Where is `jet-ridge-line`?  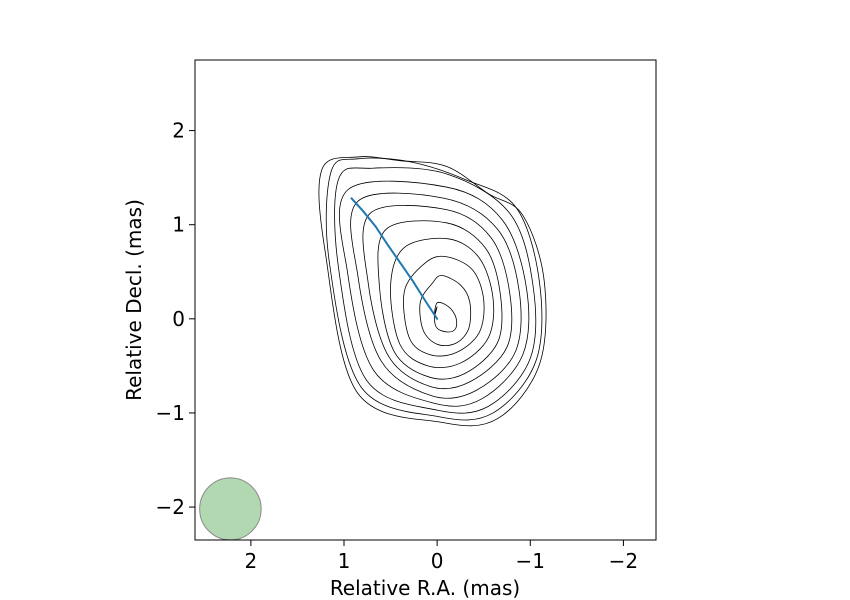
jet-ridge-line is located at coordinates (394, 258).